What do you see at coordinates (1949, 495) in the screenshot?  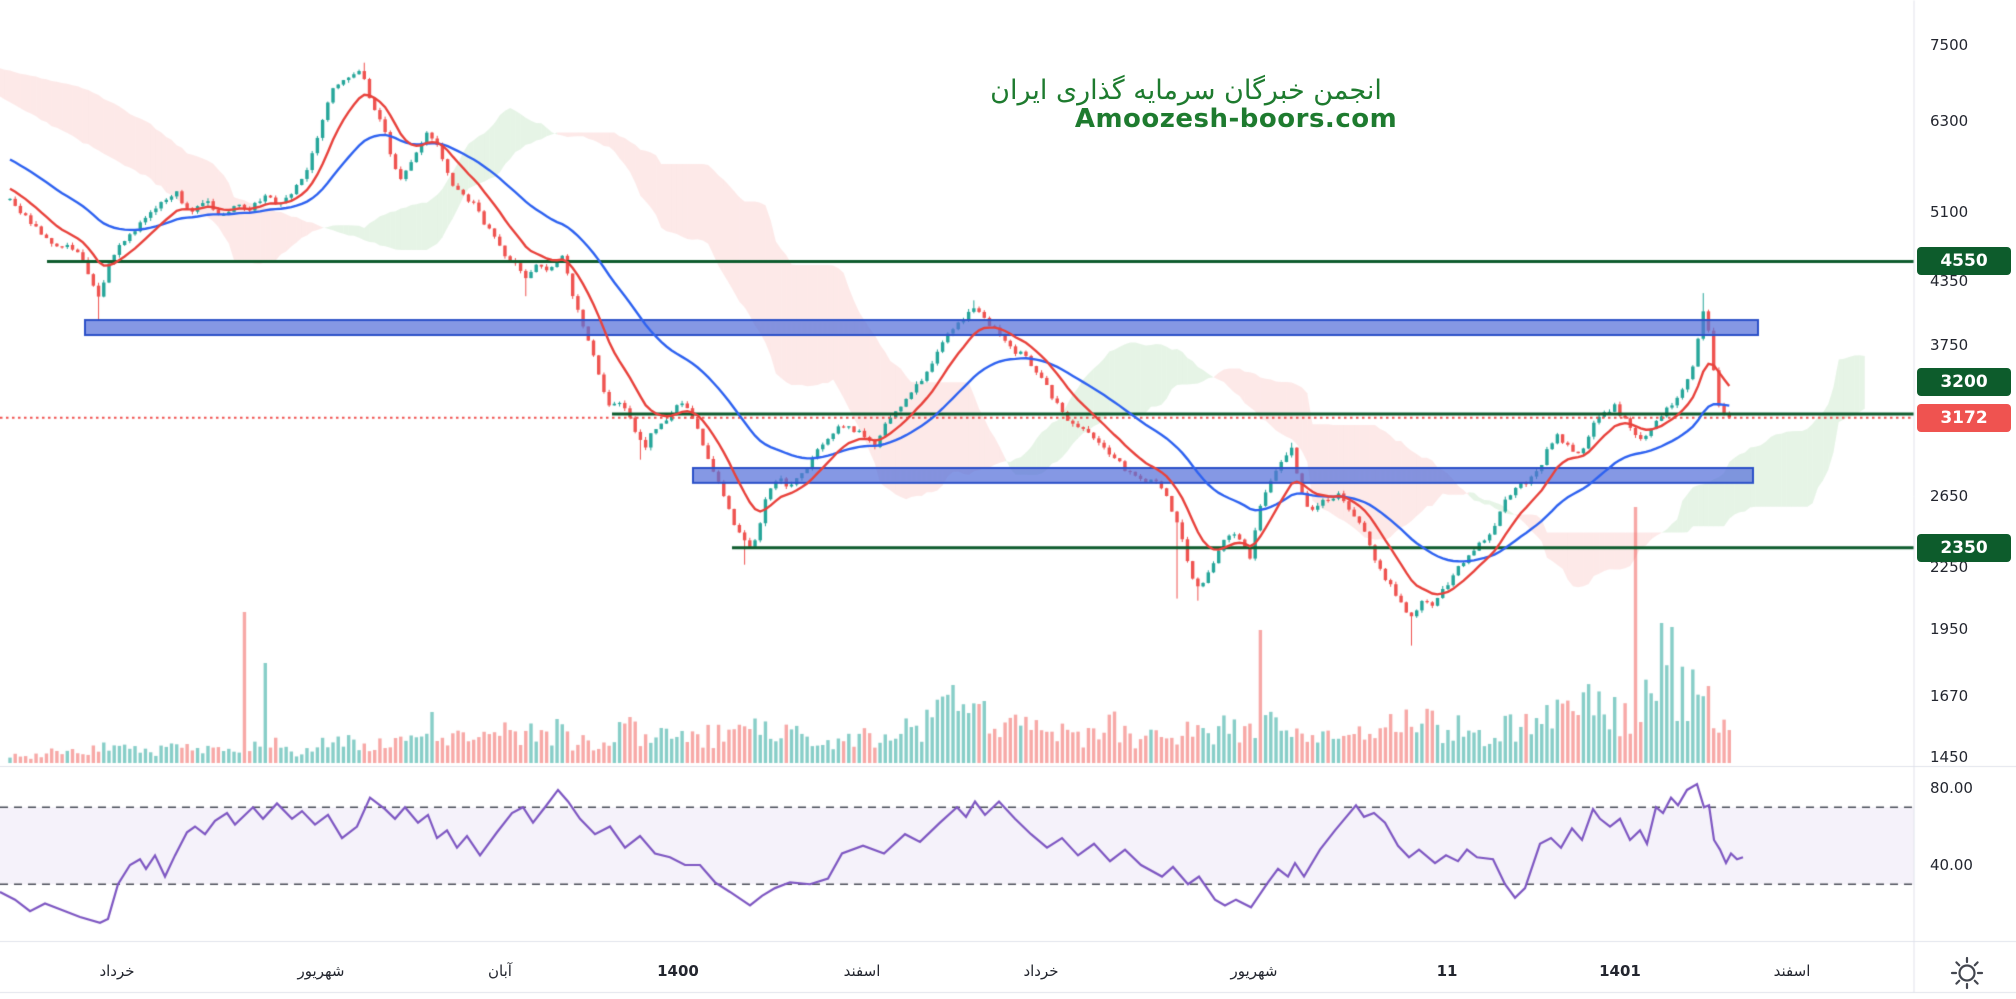 I see `price-axis-tick: 2650` at bounding box center [1949, 495].